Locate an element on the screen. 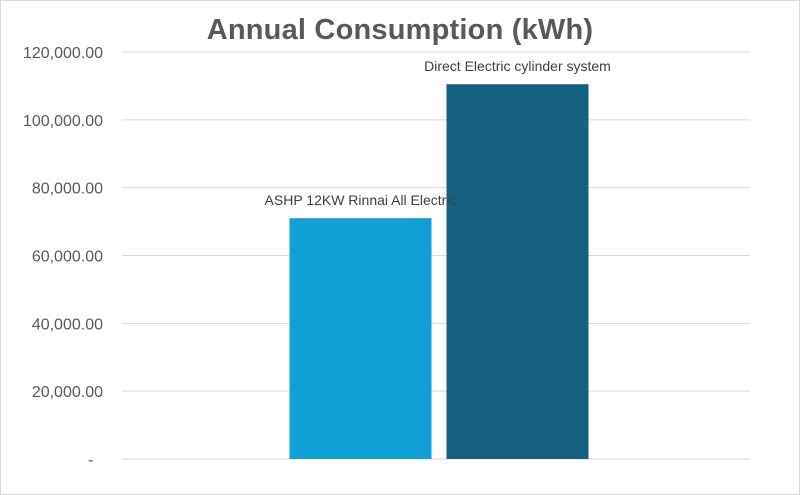  y-tick-label: 80,000.00 is located at coordinates (67, 189).